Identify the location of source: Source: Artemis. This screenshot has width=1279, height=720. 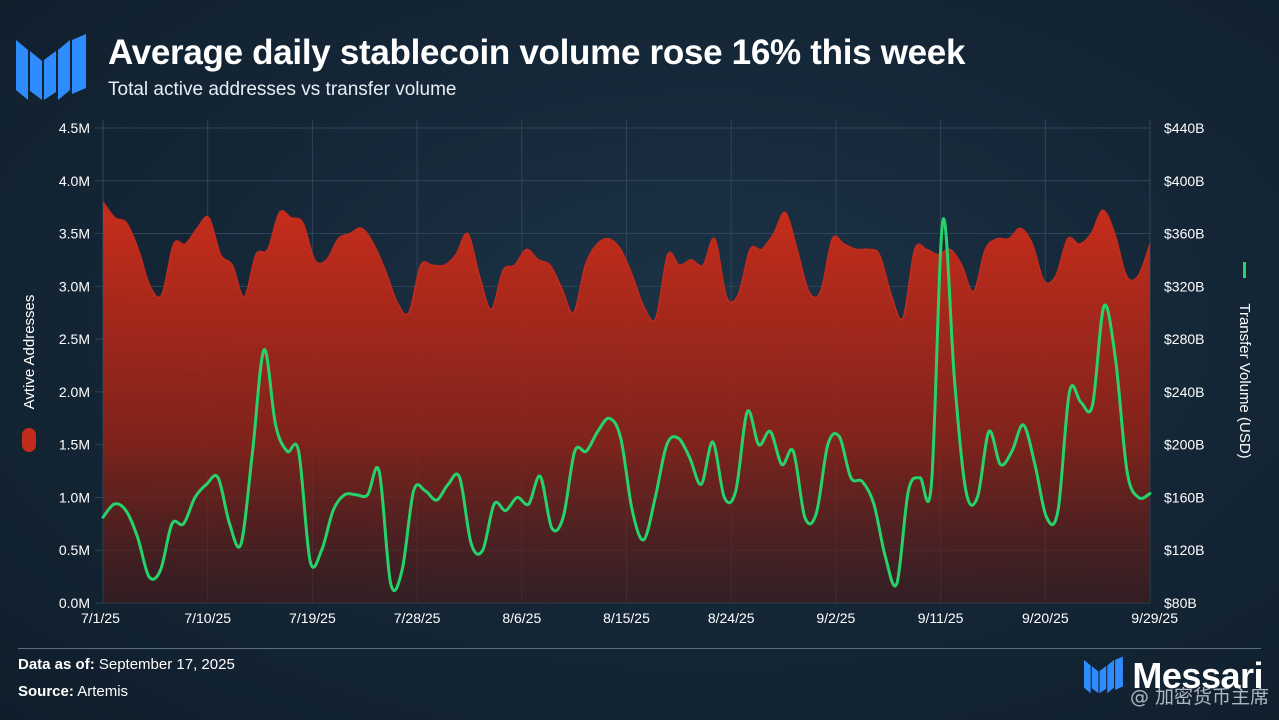
(73, 691).